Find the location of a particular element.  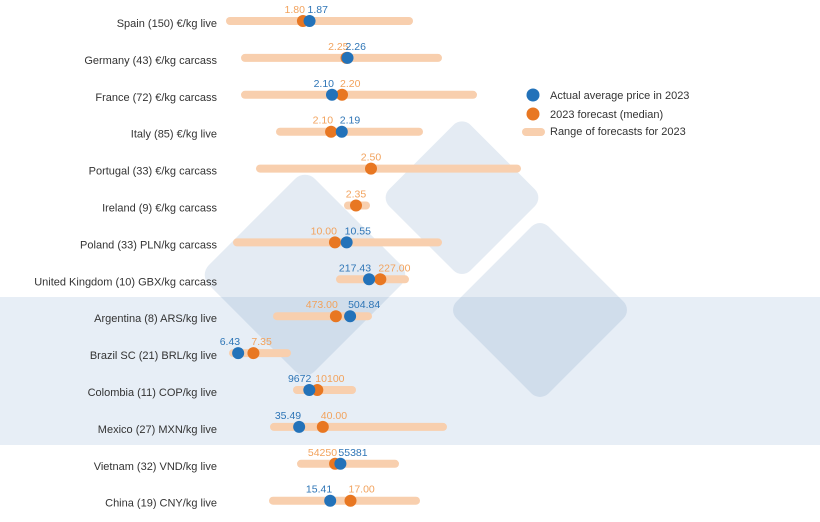

forecast-value-label: 1.80 is located at coordinates (294, 10).